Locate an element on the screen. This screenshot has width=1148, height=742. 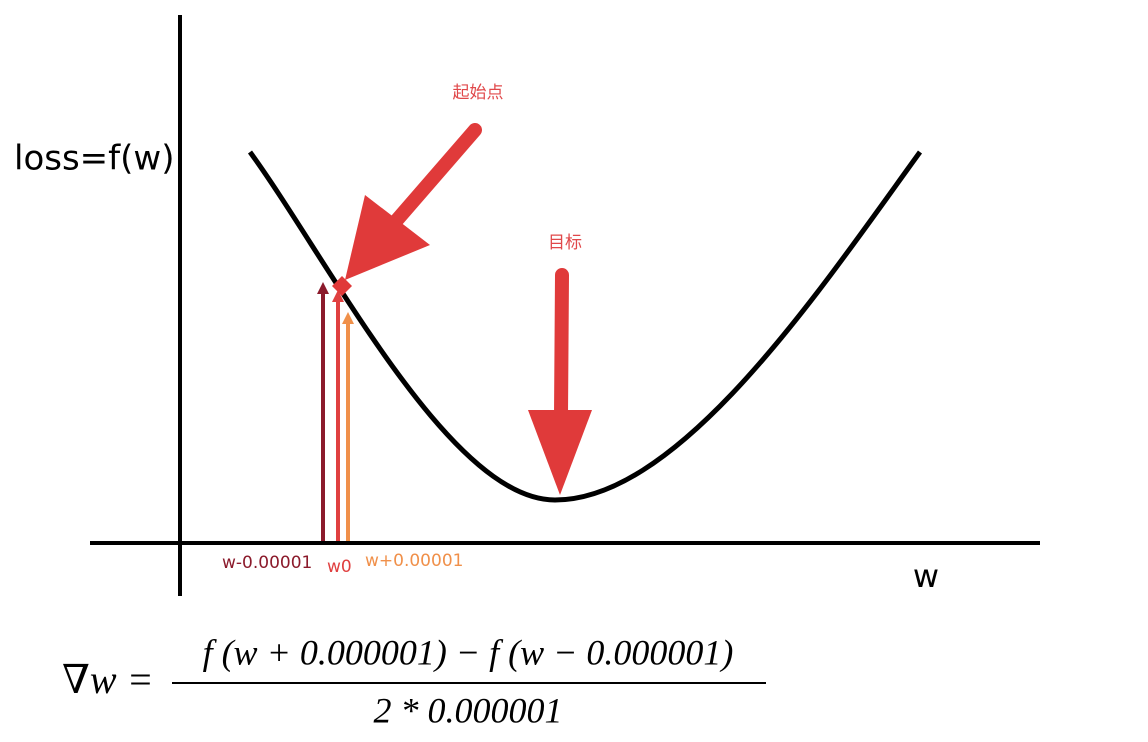
y-axis-label: loss=f(w) is located at coordinates (94, 159).